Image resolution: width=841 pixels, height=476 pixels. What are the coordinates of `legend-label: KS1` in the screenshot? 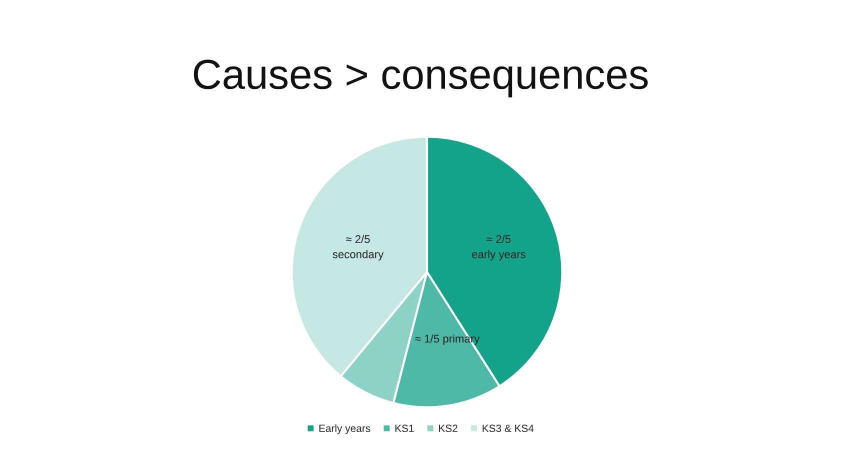 It's located at (404, 428).